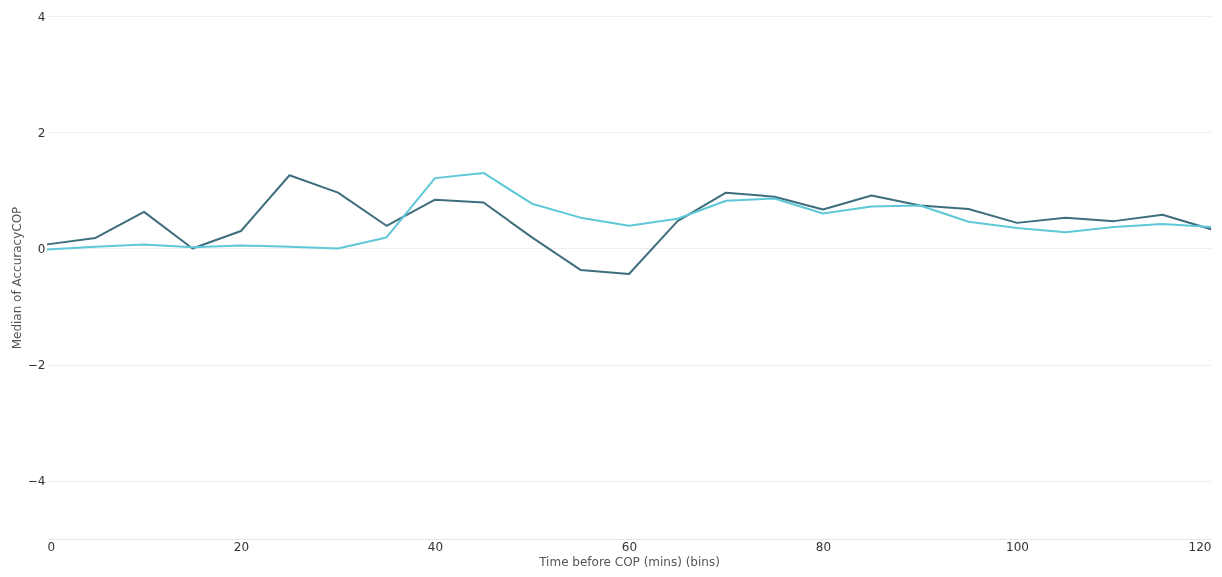  What do you see at coordinates (1200, 546) in the screenshot?
I see `x-tick-label: 120` at bounding box center [1200, 546].